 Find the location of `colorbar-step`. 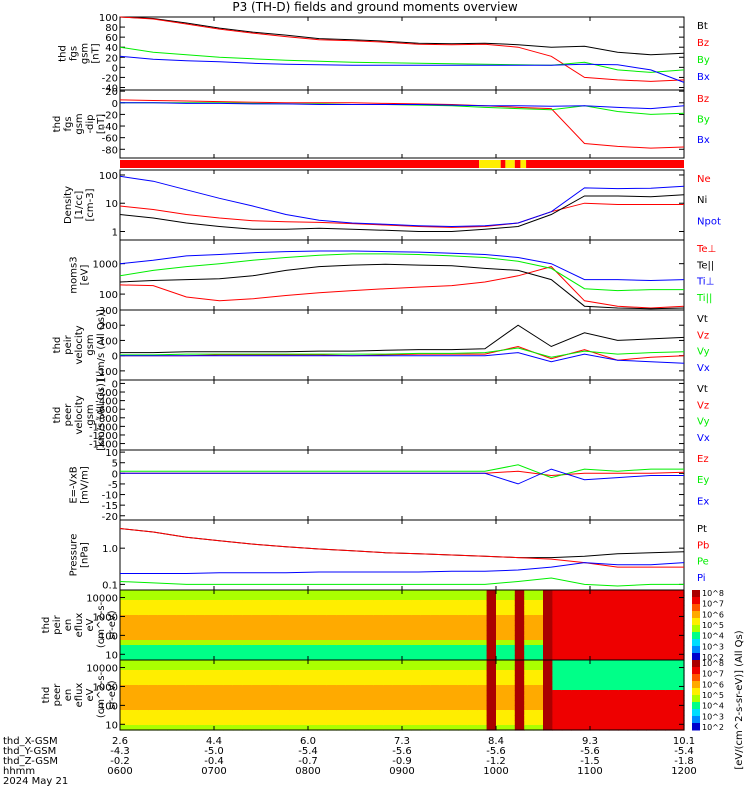

colorbar-step is located at coordinates (696, 636).